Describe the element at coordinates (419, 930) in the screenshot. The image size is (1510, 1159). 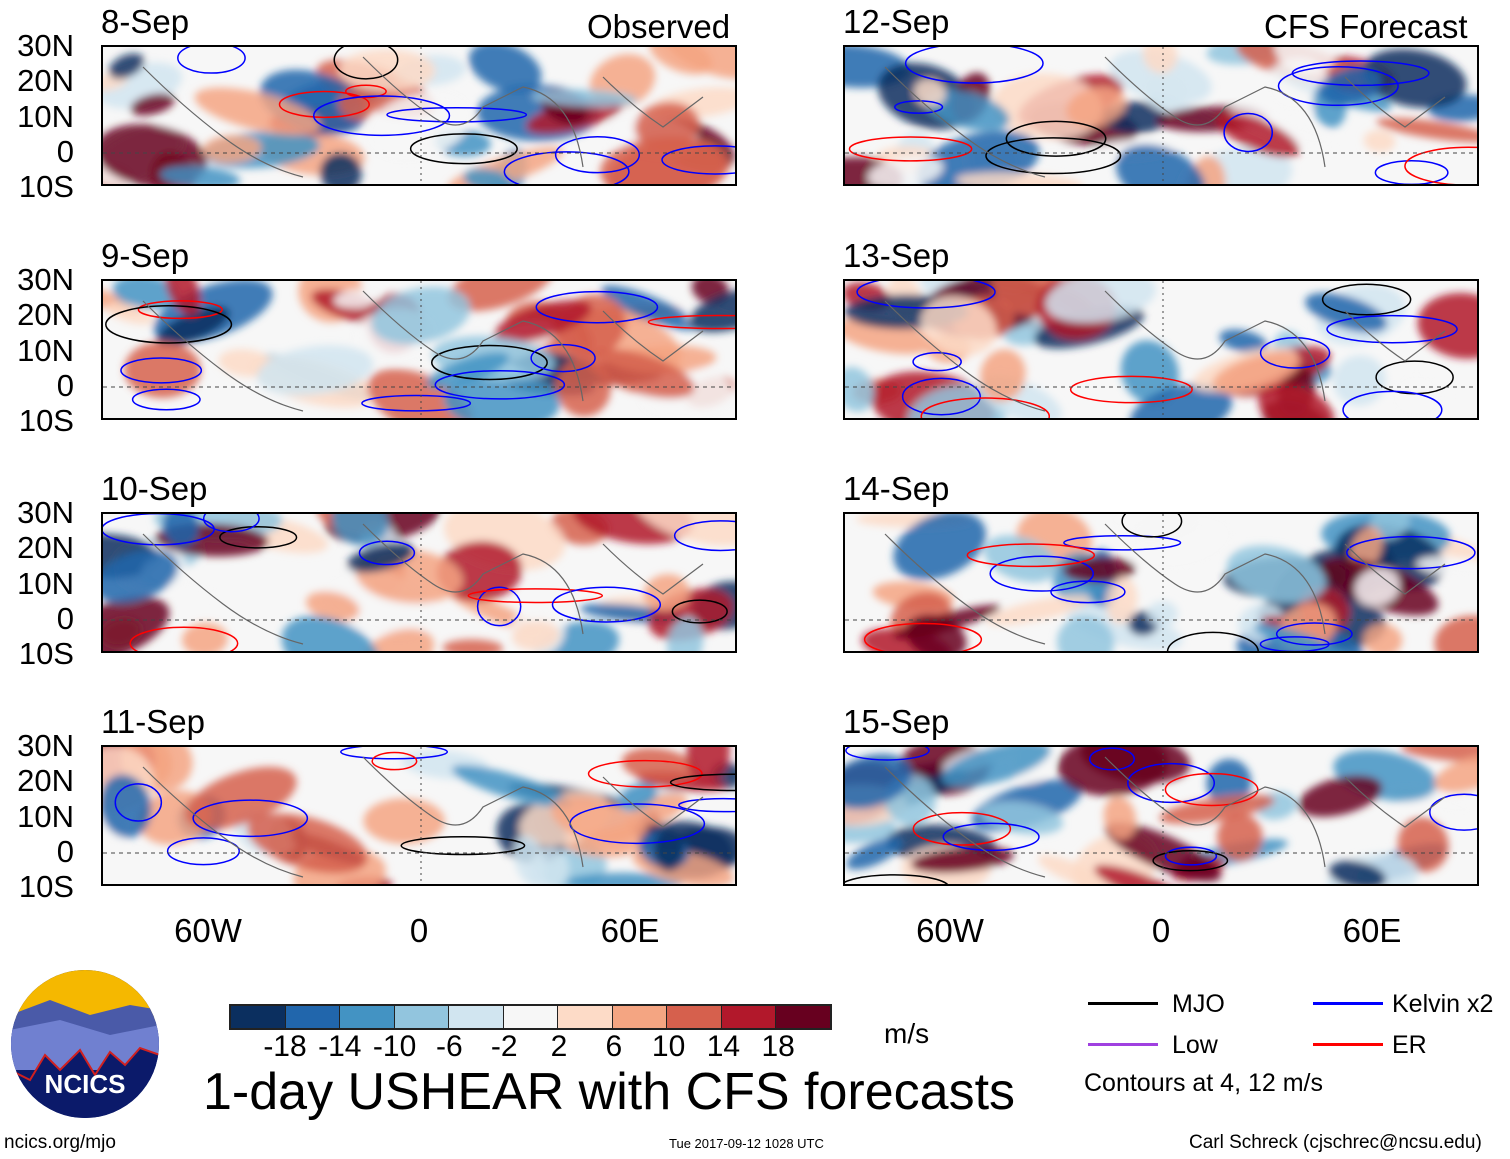
I see `lon-label-left: 0` at that location.